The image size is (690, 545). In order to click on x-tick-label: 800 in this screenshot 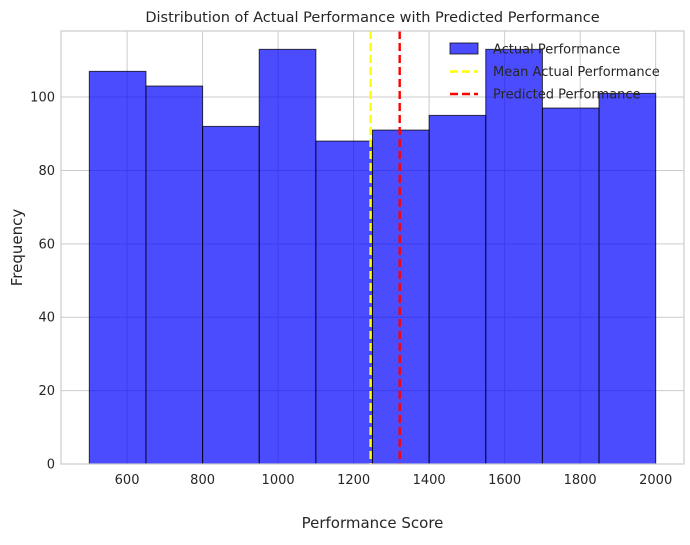, I will do `click(202, 480)`.